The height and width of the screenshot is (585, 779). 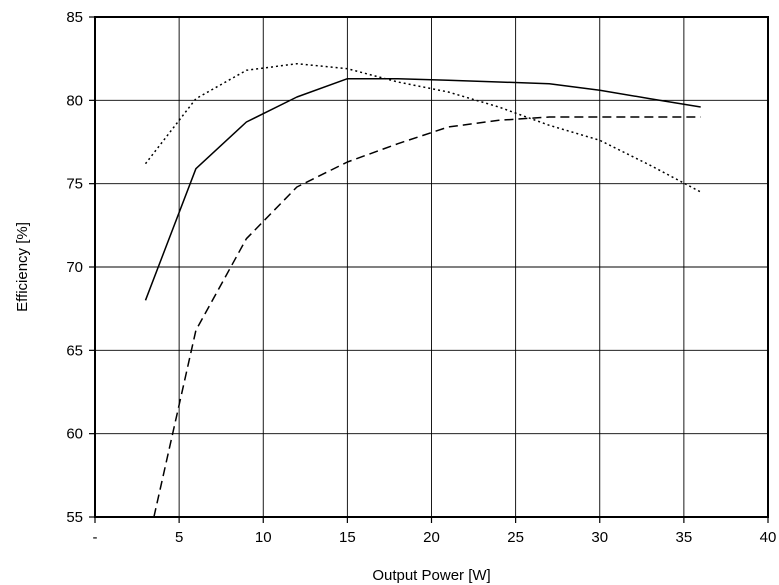 I want to click on y-tick-label: 80, so click(x=74, y=100).